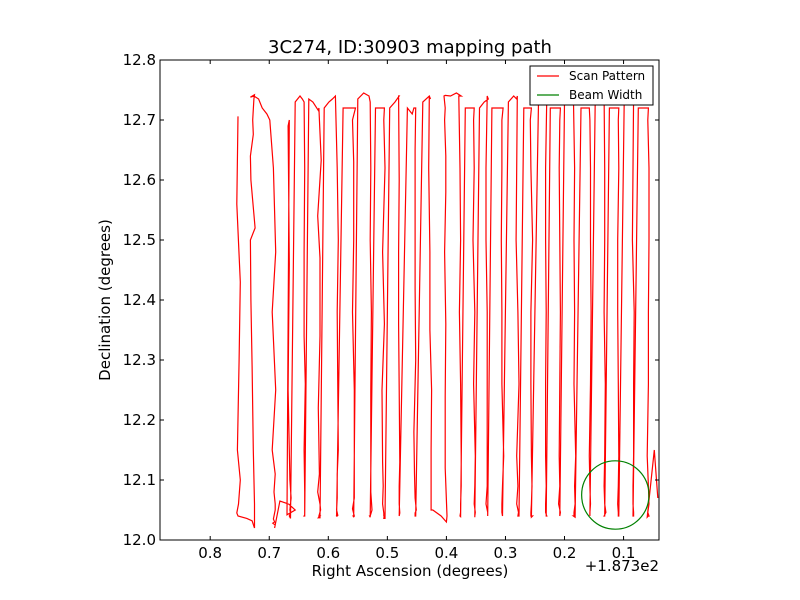  I want to click on x-tick-label: 0.6, so click(328, 553).